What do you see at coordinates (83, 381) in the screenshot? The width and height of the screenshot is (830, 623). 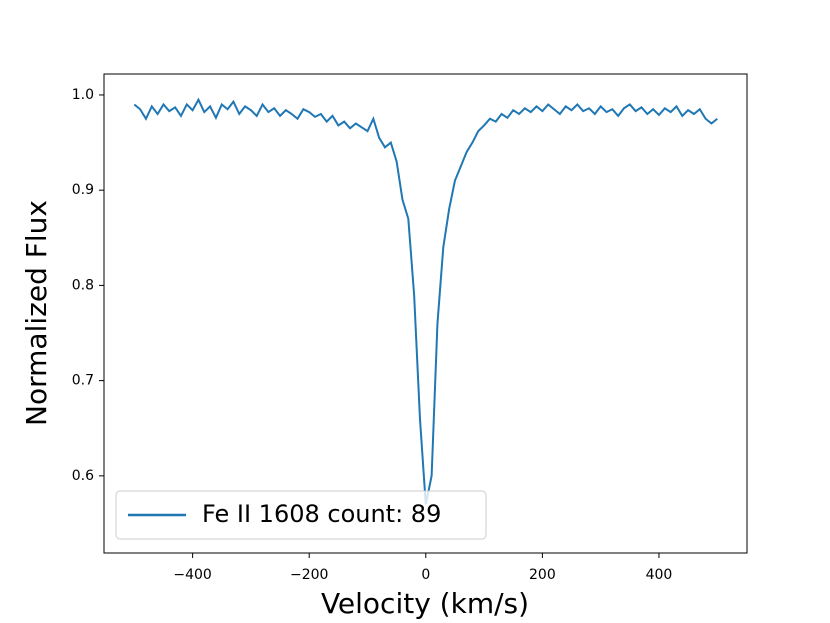 I see `y-tick-label: 0.7` at bounding box center [83, 381].